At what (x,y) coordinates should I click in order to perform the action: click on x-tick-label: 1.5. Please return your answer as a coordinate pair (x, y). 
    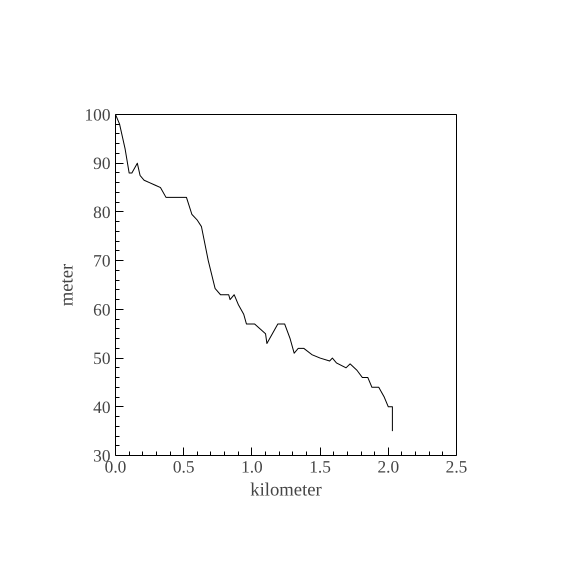
    Looking at the image, I should click on (320, 467).